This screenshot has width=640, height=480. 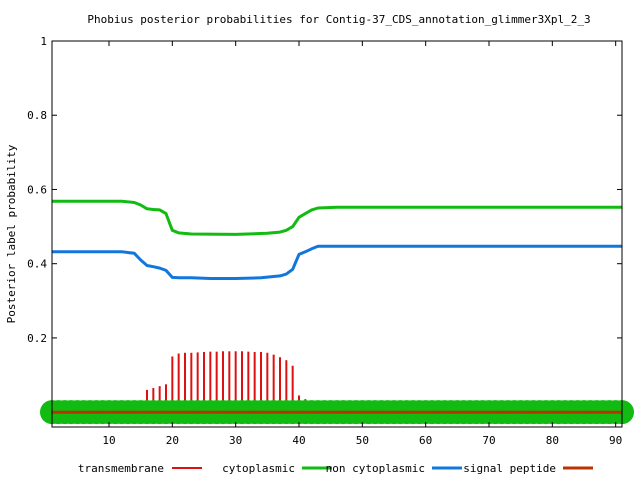 What do you see at coordinates (37, 115) in the screenshot?
I see `y-tick-label-3: 0.8` at bounding box center [37, 115].